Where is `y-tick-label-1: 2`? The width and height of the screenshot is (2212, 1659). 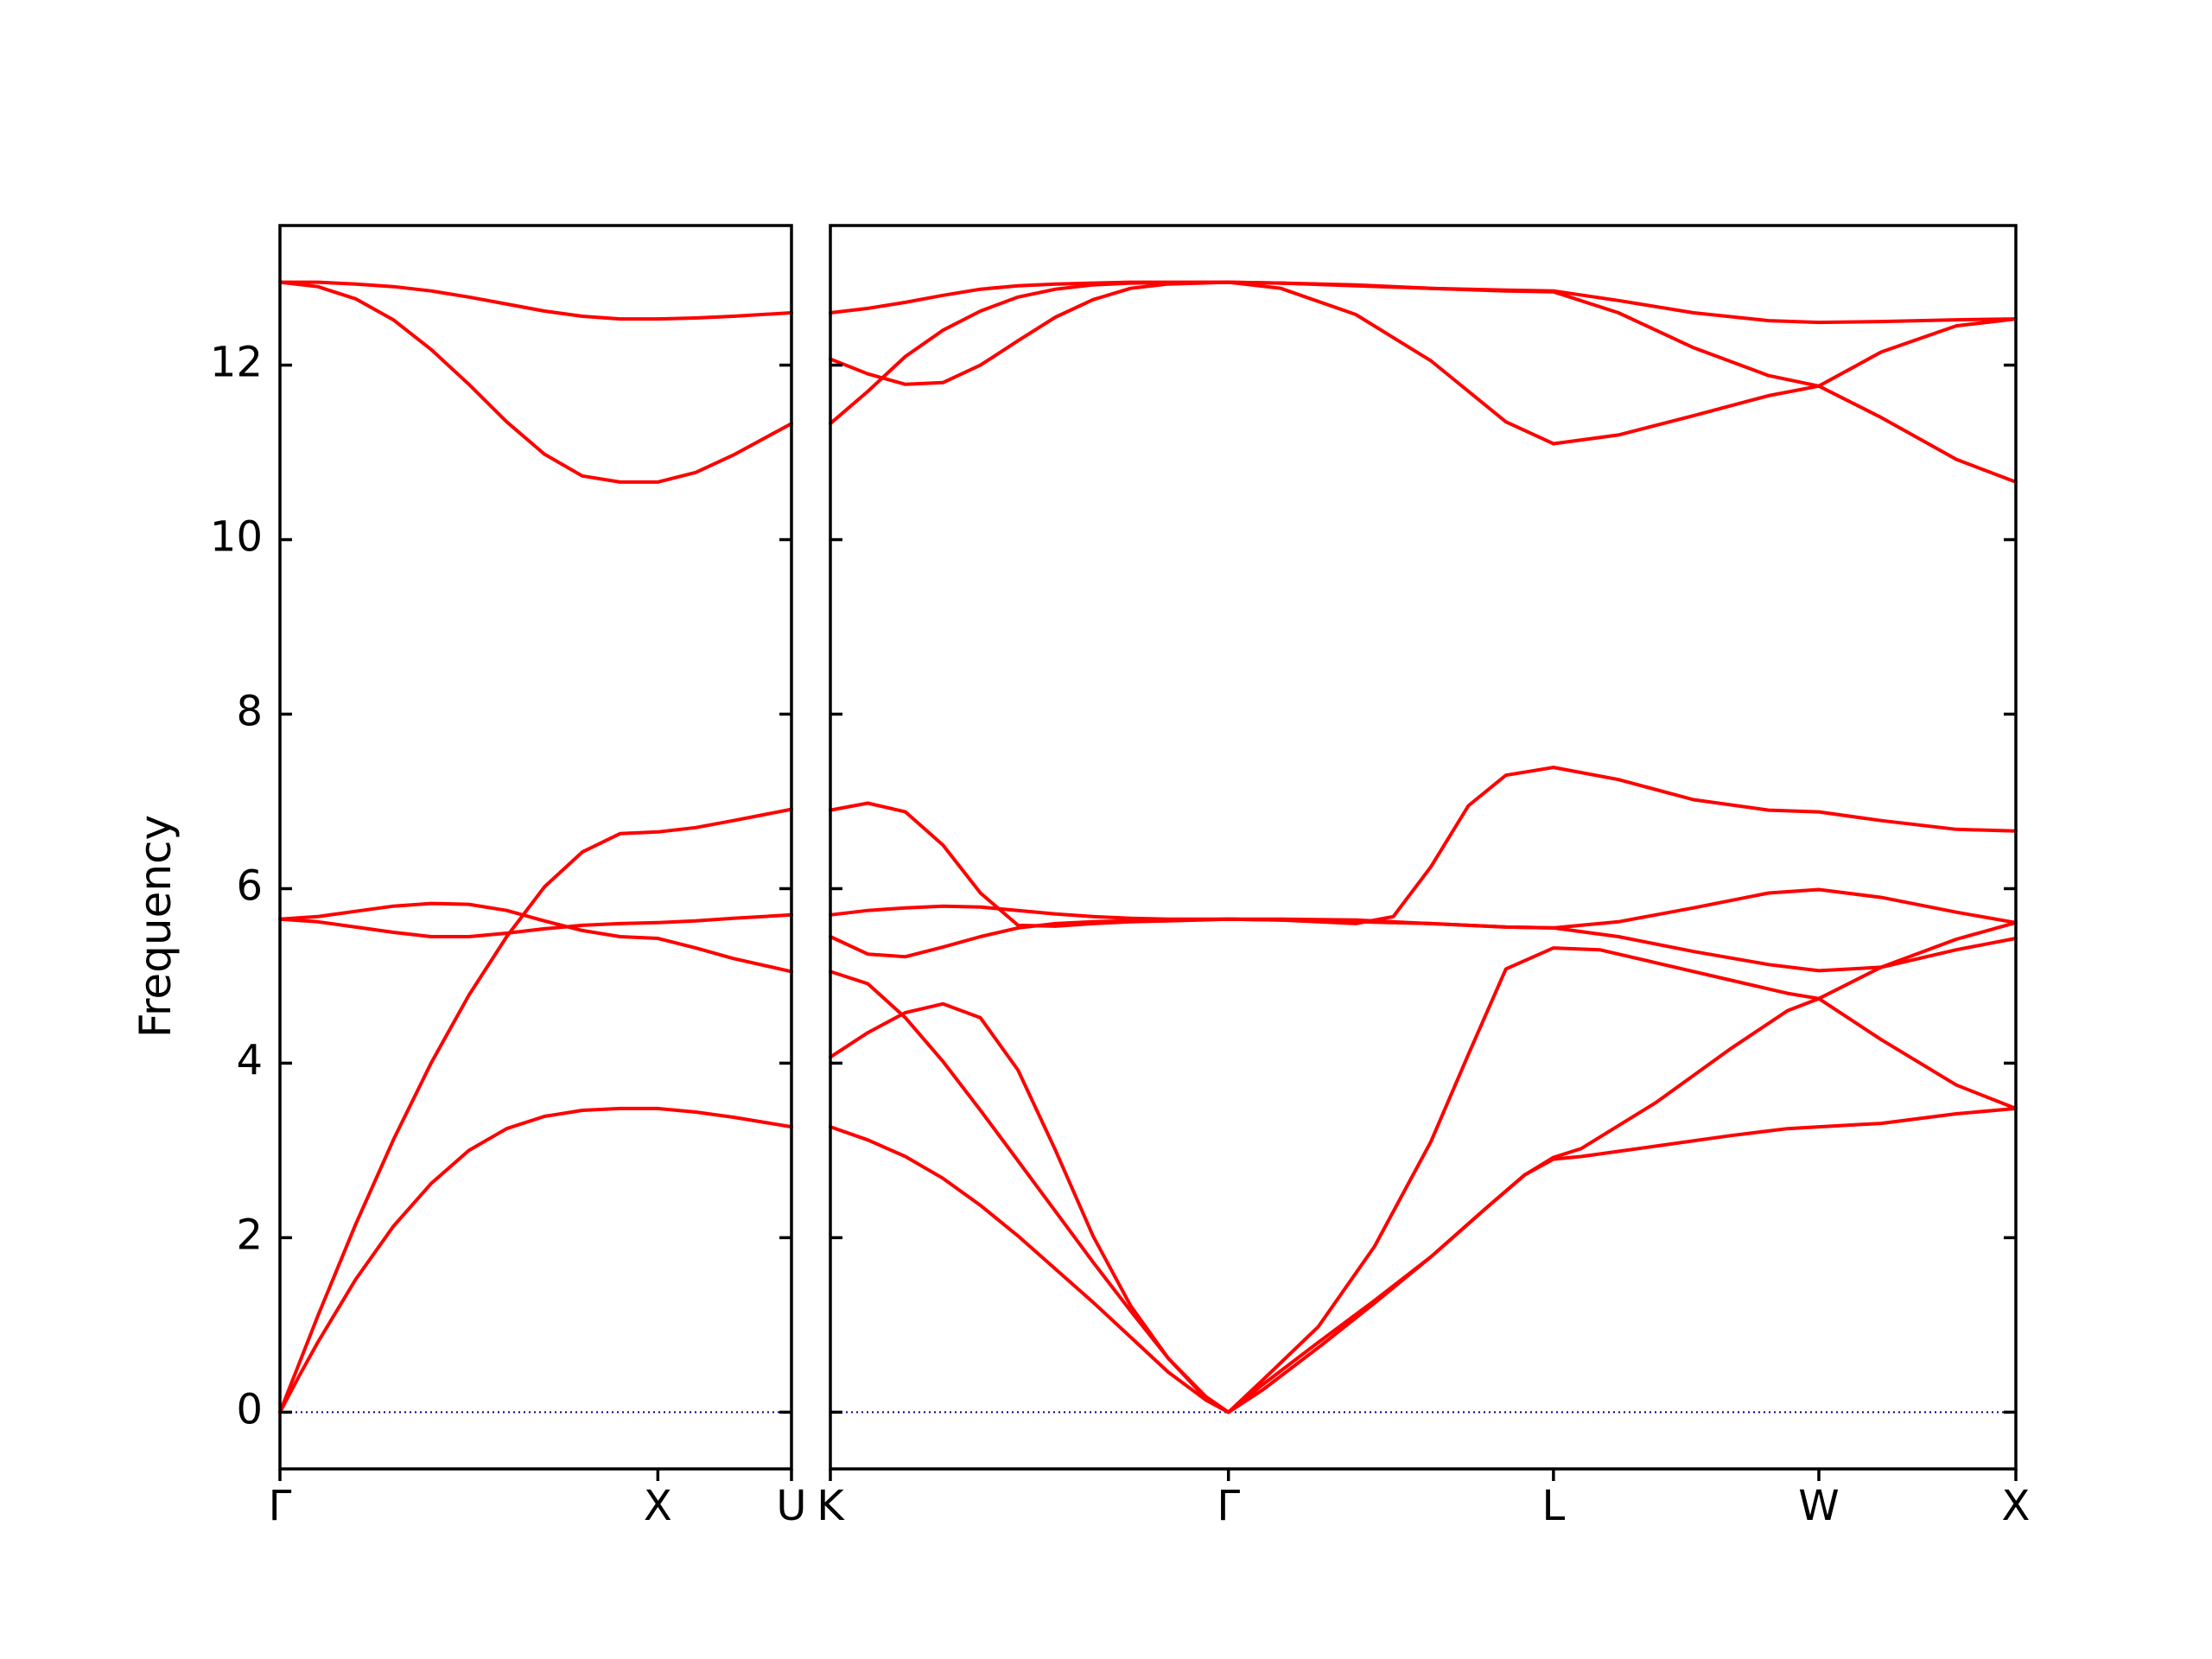
y-tick-label-1: 2 is located at coordinates (249, 1235).